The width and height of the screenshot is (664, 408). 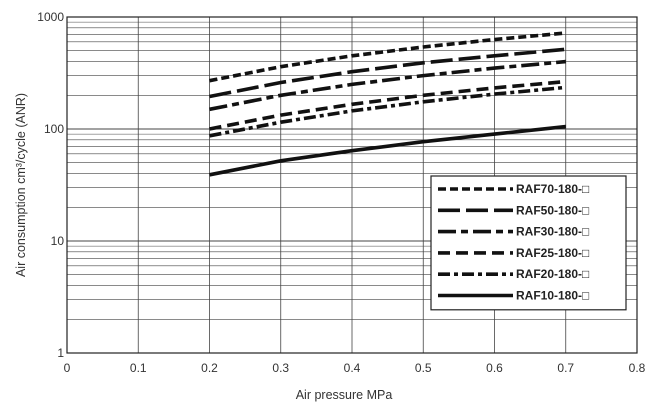 What do you see at coordinates (21, 185) in the screenshot?
I see `y-axis-label: Air consumption cm³/cycle (ANR)` at bounding box center [21, 185].